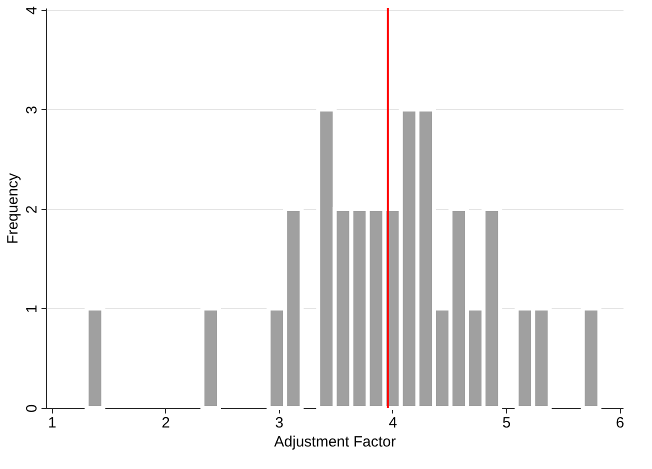 The image size is (652, 469). What do you see at coordinates (335, 442) in the screenshot?
I see `x-axis-title: Adjustment Factor` at bounding box center [335, 442].